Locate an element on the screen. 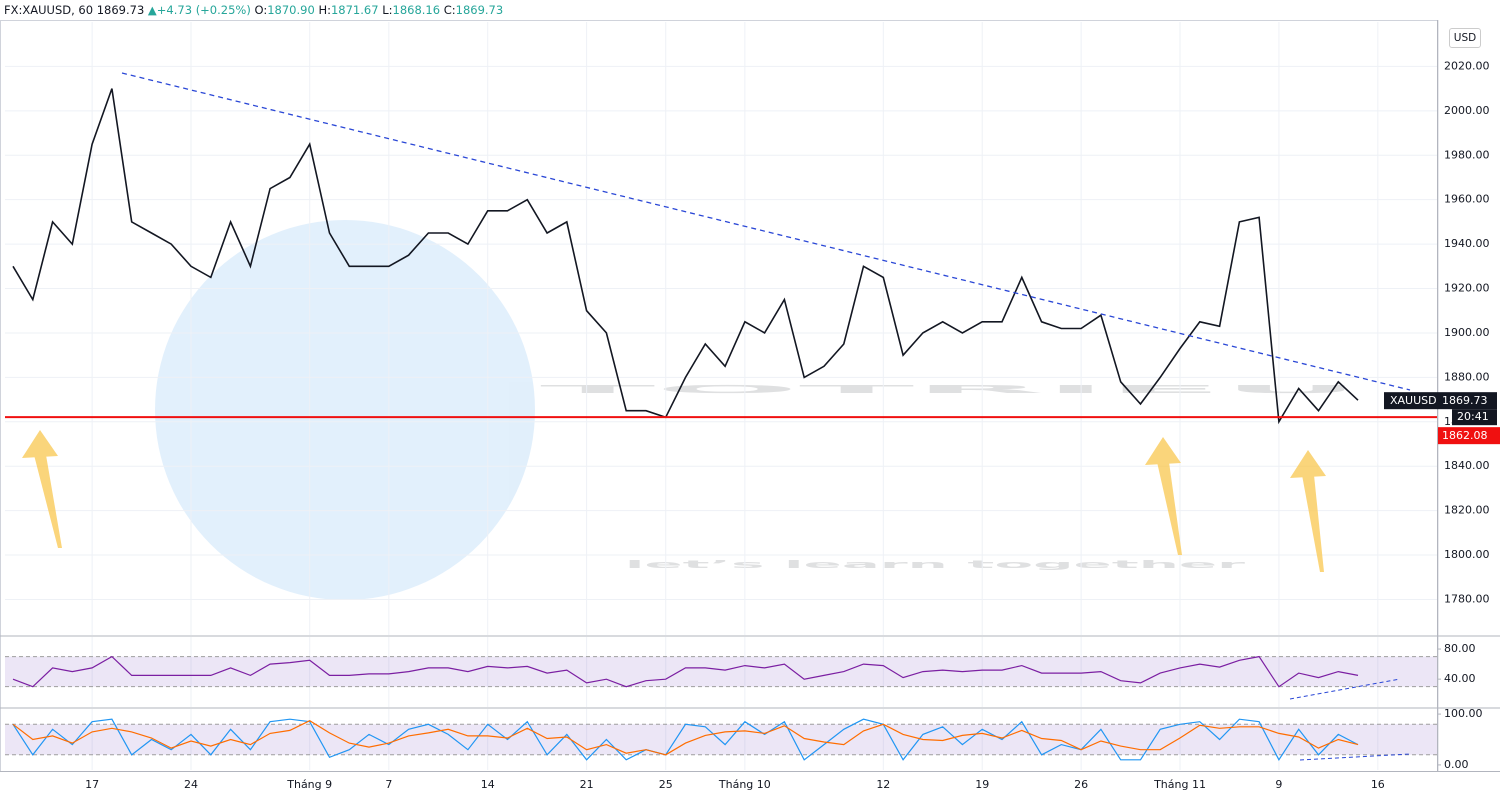  y-tick-label: 1940.00 is located at coordinates (1467, 243).